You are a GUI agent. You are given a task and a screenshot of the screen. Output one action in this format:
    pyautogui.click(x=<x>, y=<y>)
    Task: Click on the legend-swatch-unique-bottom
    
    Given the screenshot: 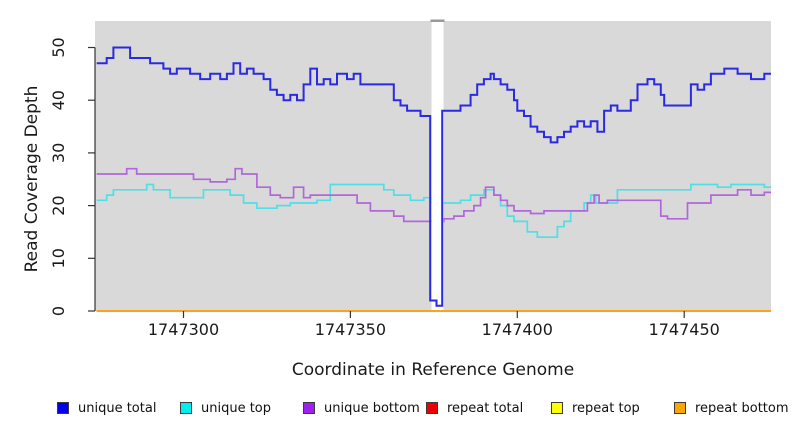 What is the action you would take?
    pyautogui.click(x=309, y=408)
    